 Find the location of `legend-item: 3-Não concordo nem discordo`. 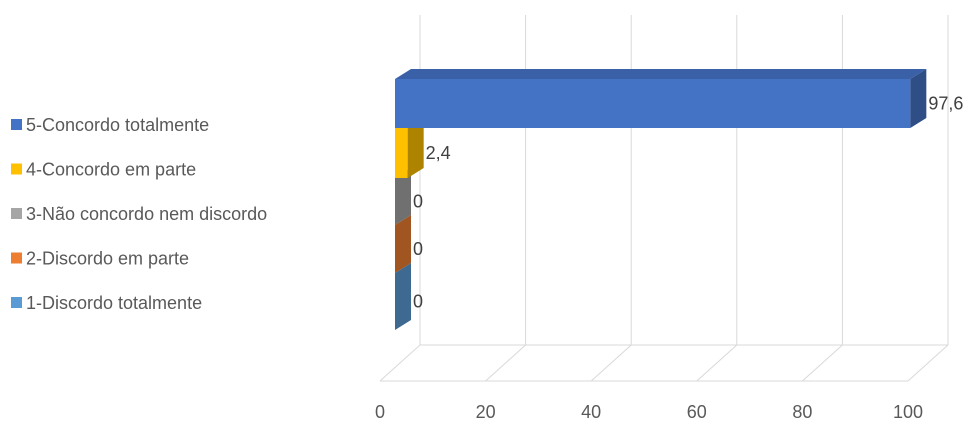

legend-item: 3-Não concordo nem discordo is located at coordinates (139, 214).